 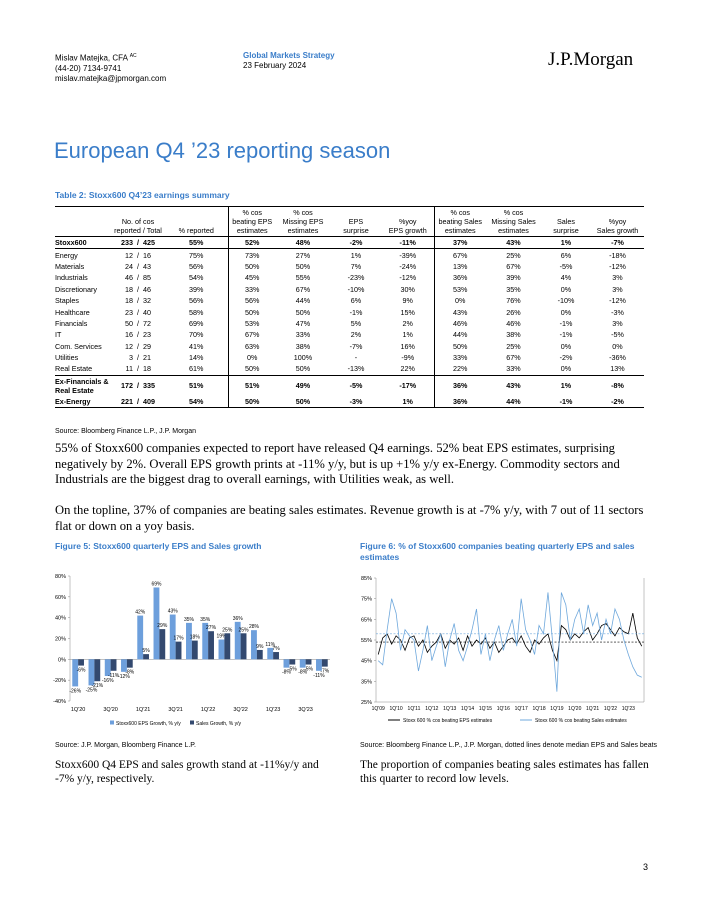 I want to click on header-line: % cos, so click(x=303, y=212).